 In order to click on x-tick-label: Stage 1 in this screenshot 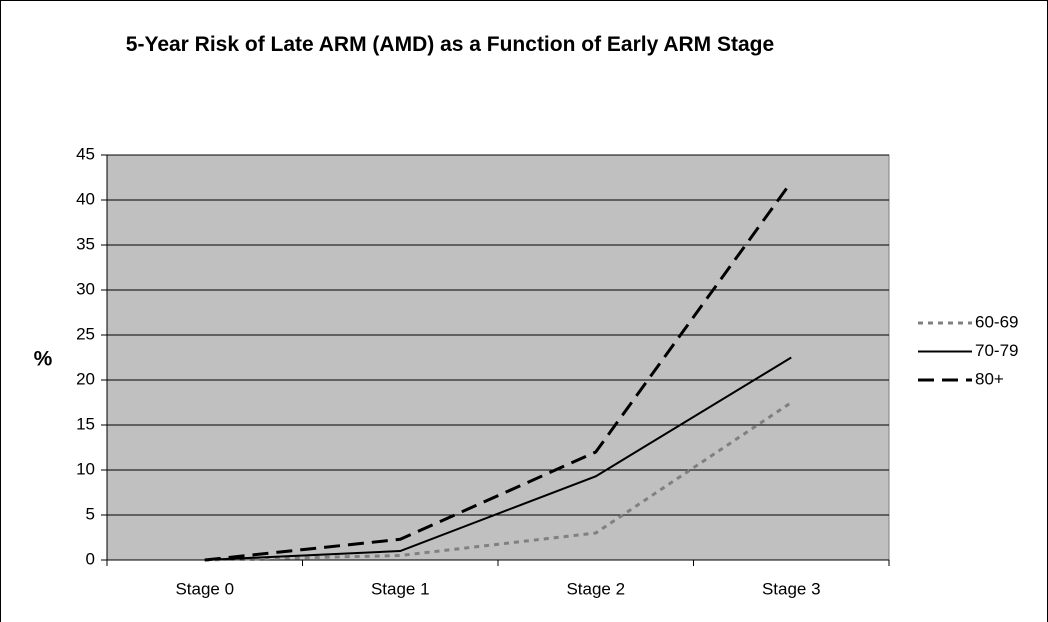, I will do `click(400, 588)`.